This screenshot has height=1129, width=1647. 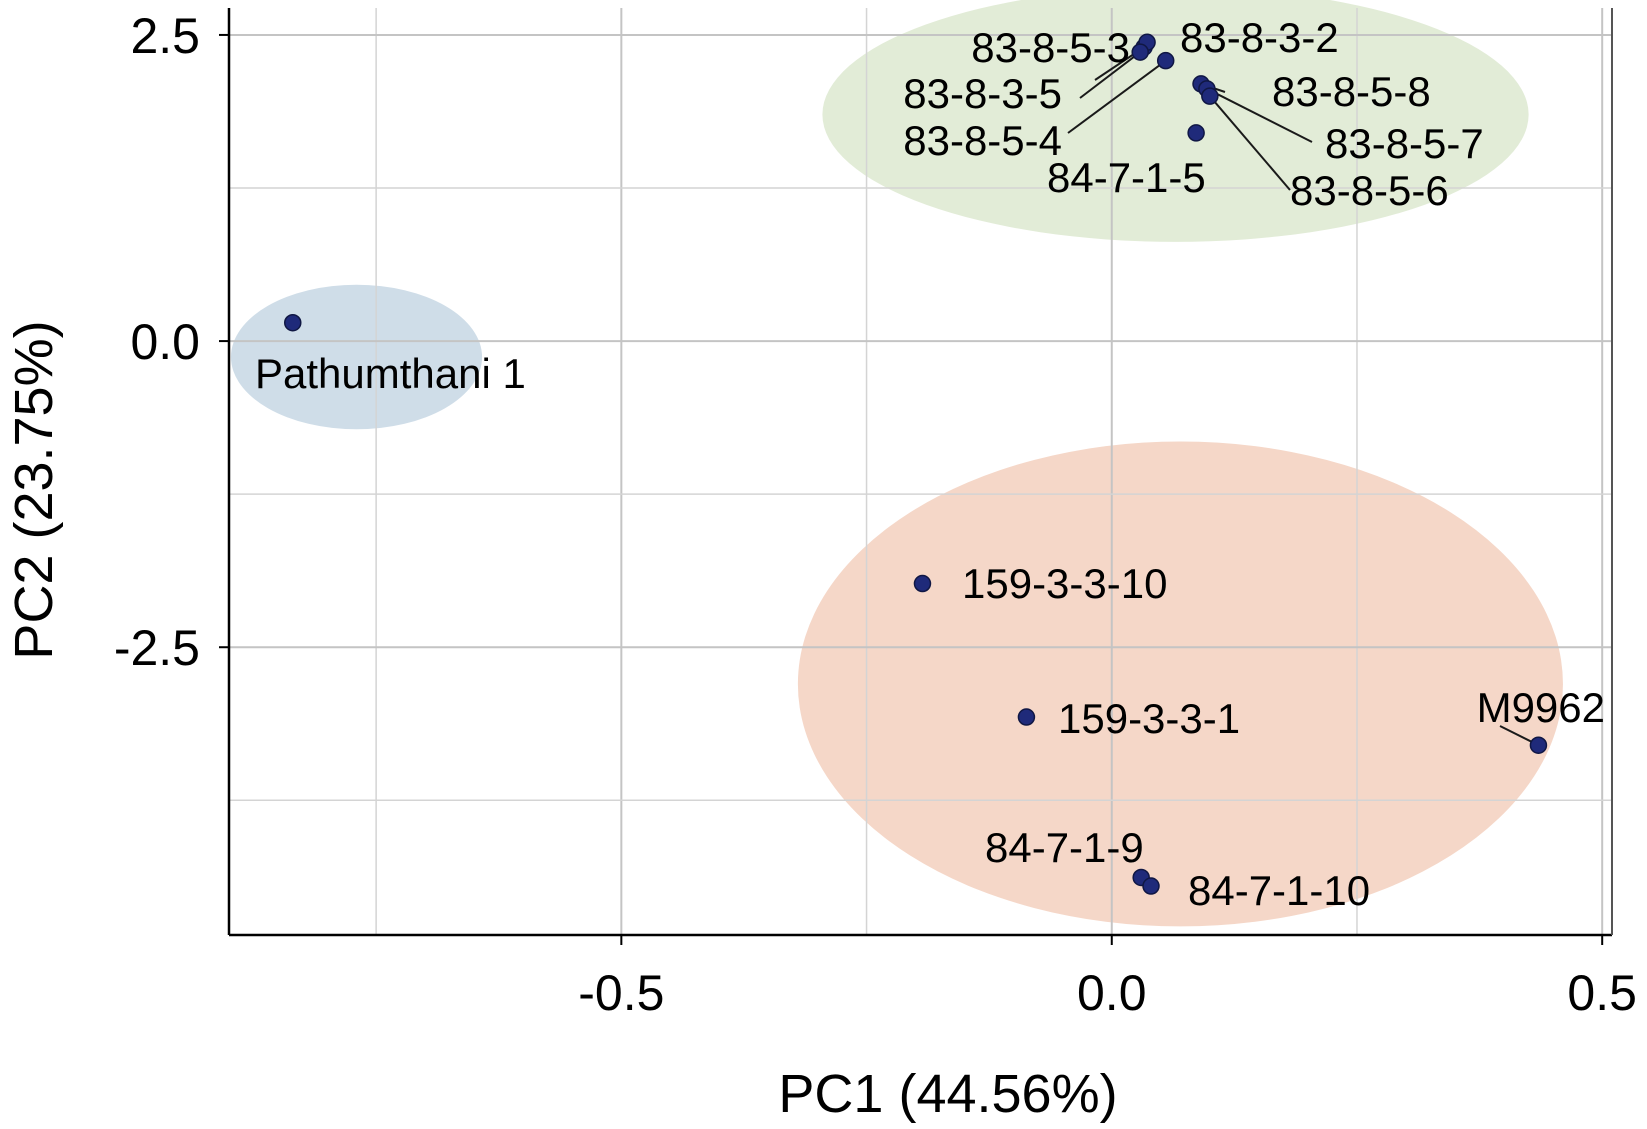 I want to click on y-axis-title: PC2 (23.75%), so click(x=34, y=489).